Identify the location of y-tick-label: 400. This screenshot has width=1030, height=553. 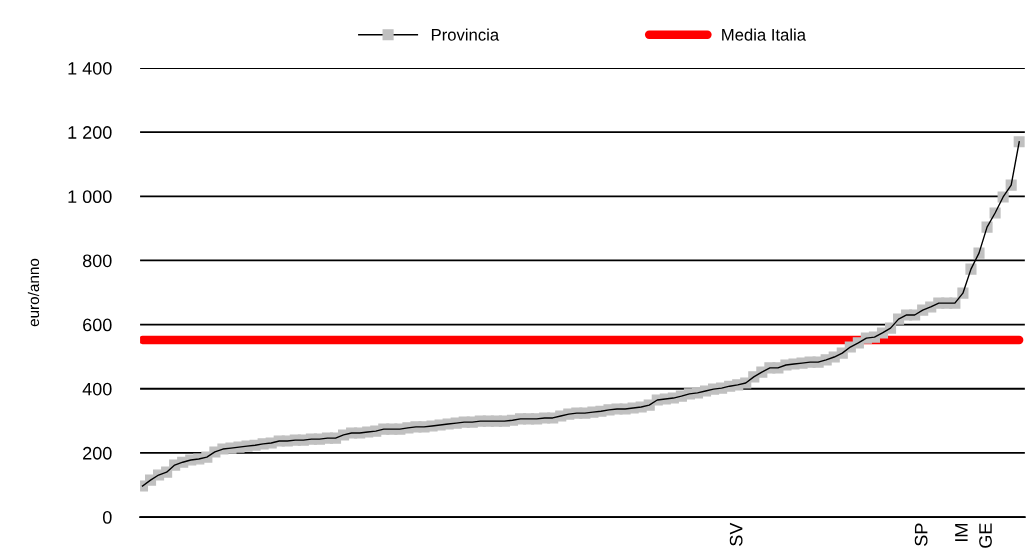
(97, 389).